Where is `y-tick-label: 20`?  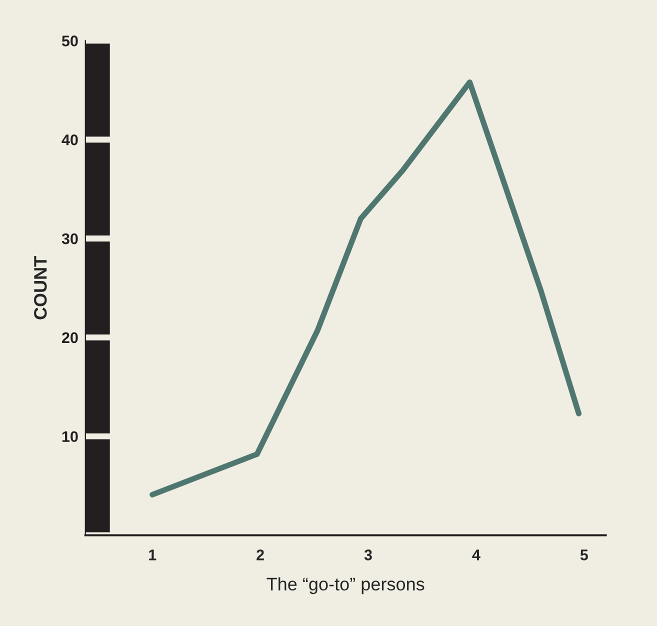
y-tick-label: 20 is located at coordinates (70, 338).